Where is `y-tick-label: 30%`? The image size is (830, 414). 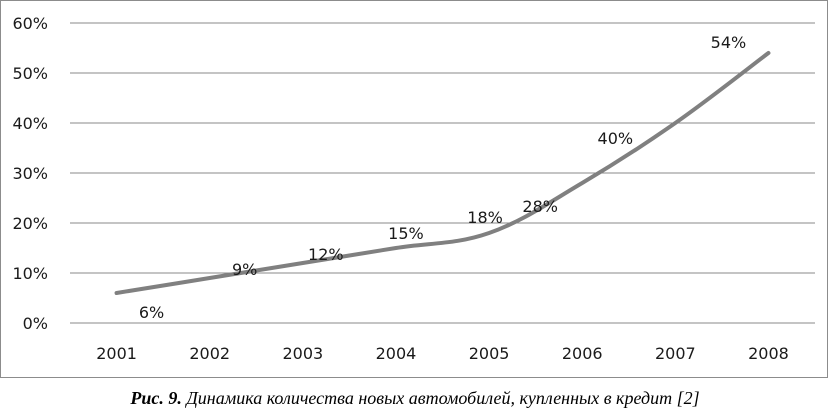 y-tick-label: 30% is located at coordinates (30, 173).